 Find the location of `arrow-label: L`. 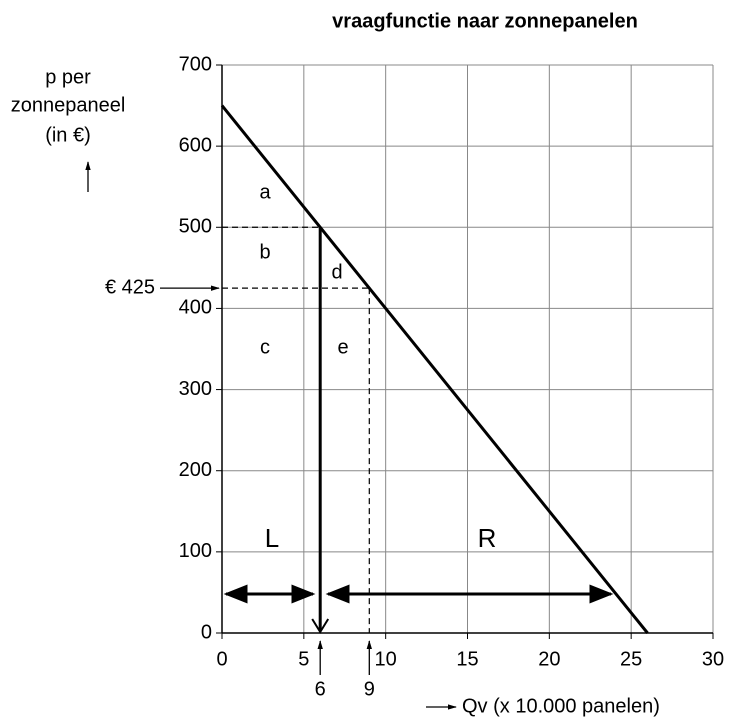

arrow-label: L is located at coordinates (272, 538).